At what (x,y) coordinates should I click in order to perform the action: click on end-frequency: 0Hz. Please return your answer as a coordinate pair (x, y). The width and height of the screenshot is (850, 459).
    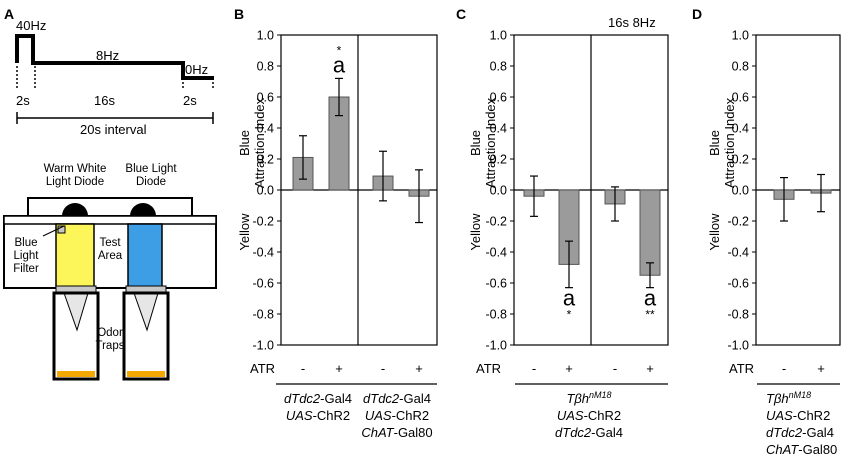
    Looking at the image, I should click on (196, 69).